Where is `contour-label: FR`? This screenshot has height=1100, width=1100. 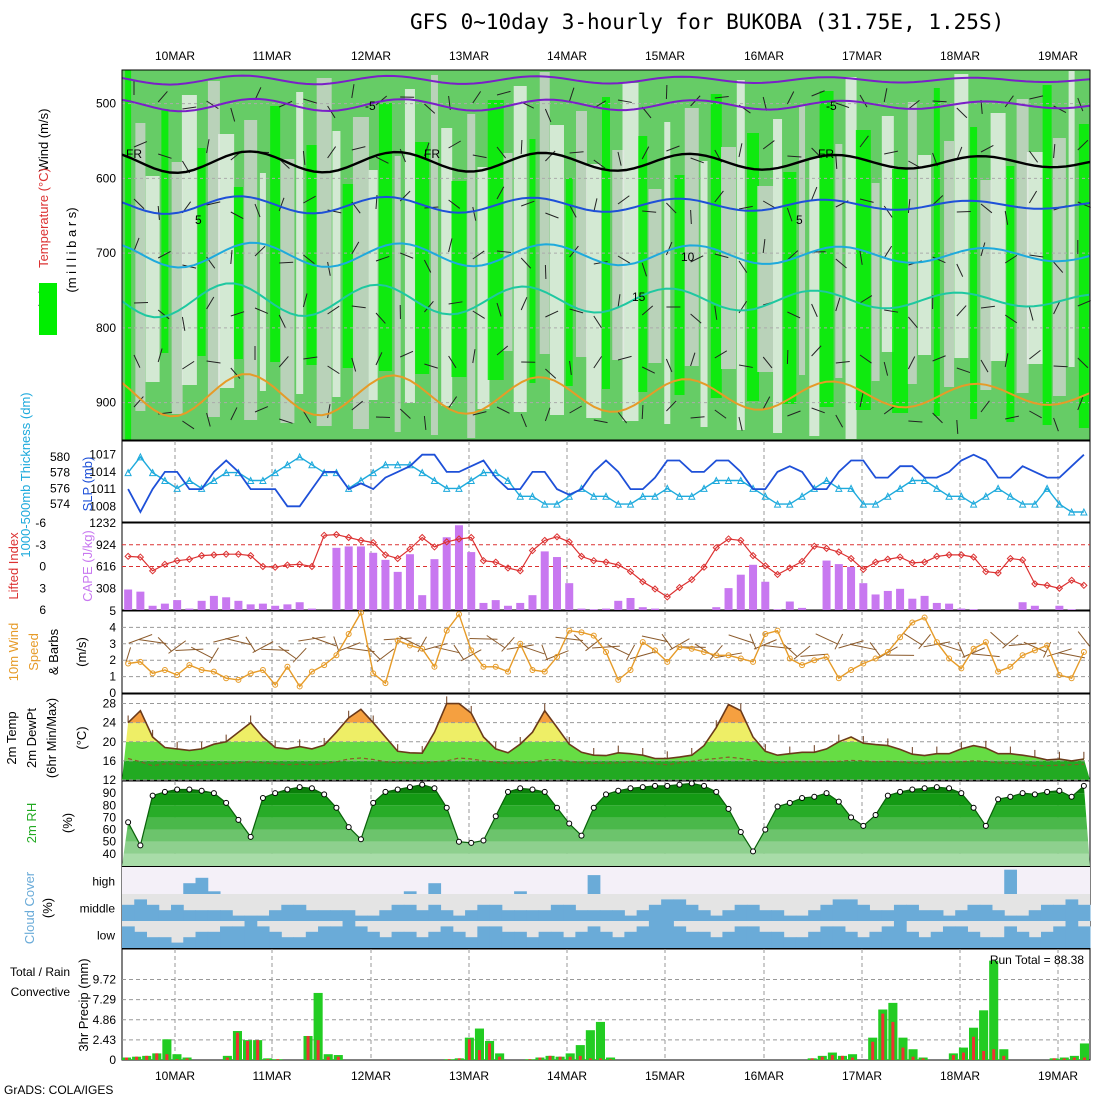 contour-label: FR is located at coordinates (432, 154).